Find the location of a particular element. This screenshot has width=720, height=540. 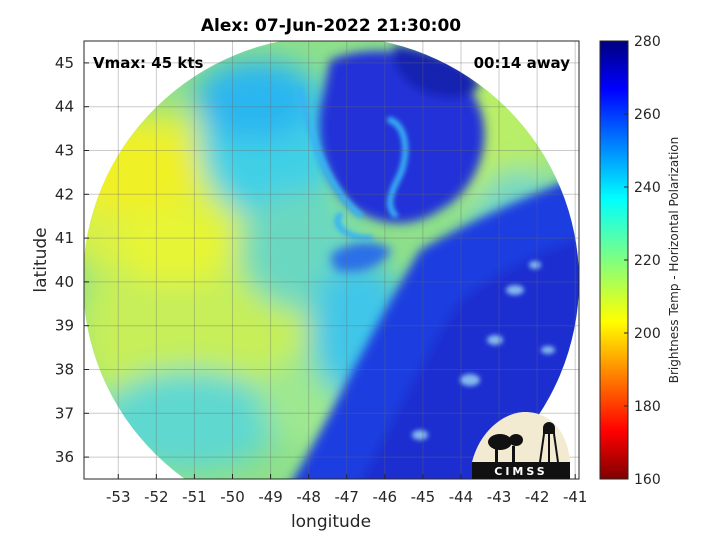

y-tick-label: 40 is located at coordinates (64, 282).